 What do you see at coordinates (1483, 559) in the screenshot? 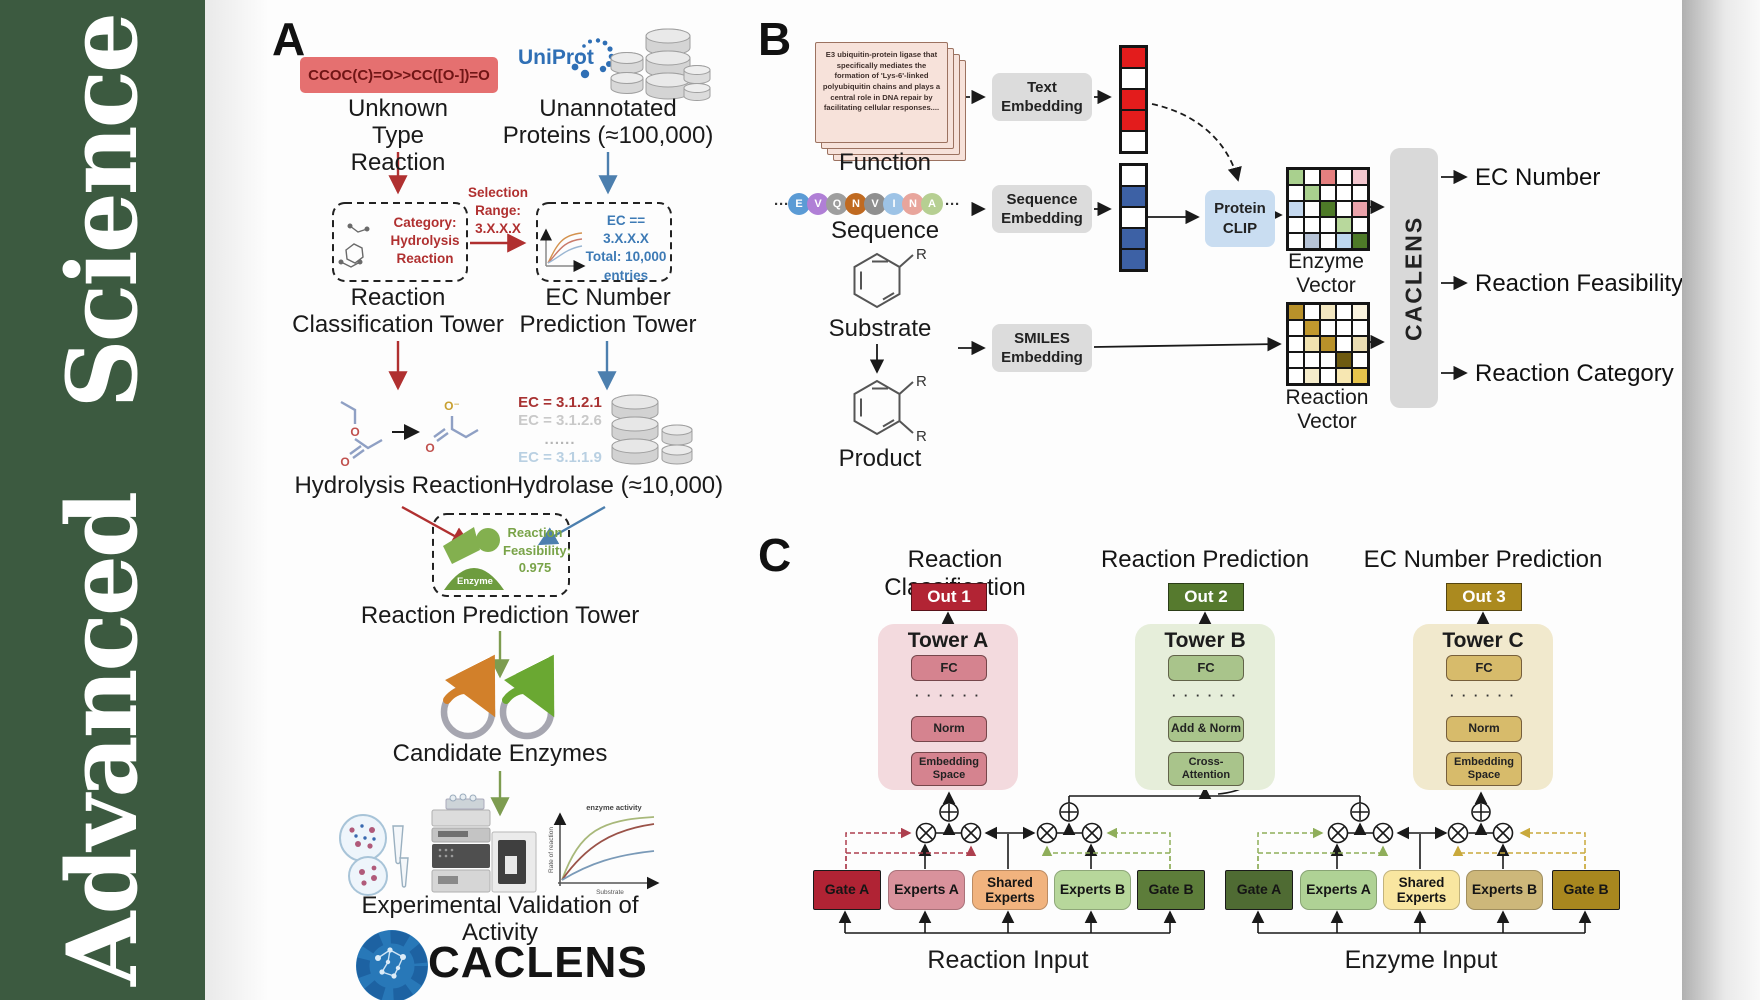
I see `heading-ec-number-prediction: EC Number Prediction` at bounding box center [1483, 559].